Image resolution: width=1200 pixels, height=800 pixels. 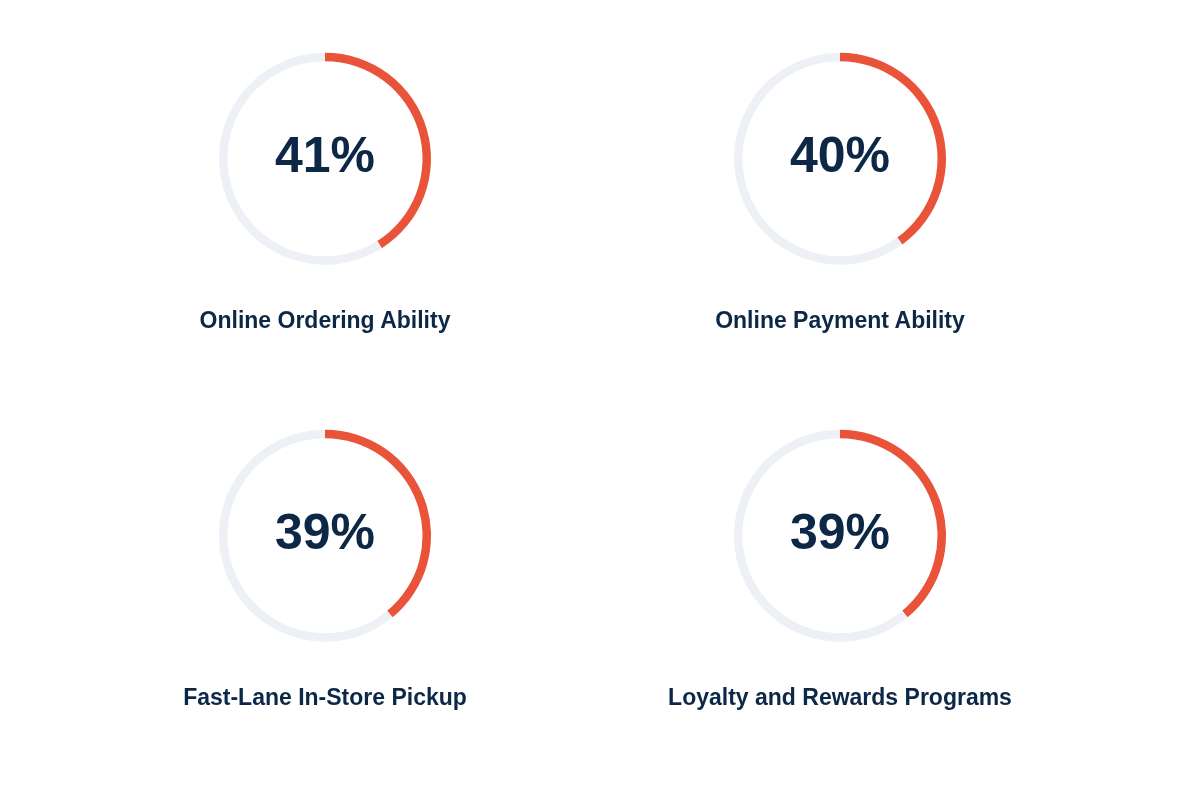 I want to click on text: Loyalty and Rewards Programs, so click(x=840, y=696).